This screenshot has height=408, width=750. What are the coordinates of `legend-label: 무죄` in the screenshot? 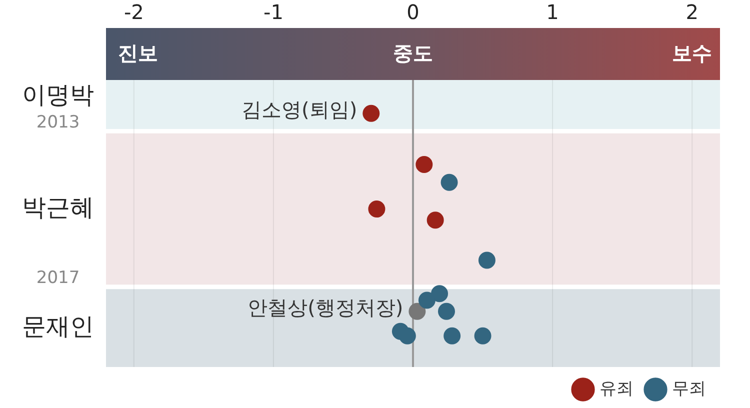 It's located at (689, 388).